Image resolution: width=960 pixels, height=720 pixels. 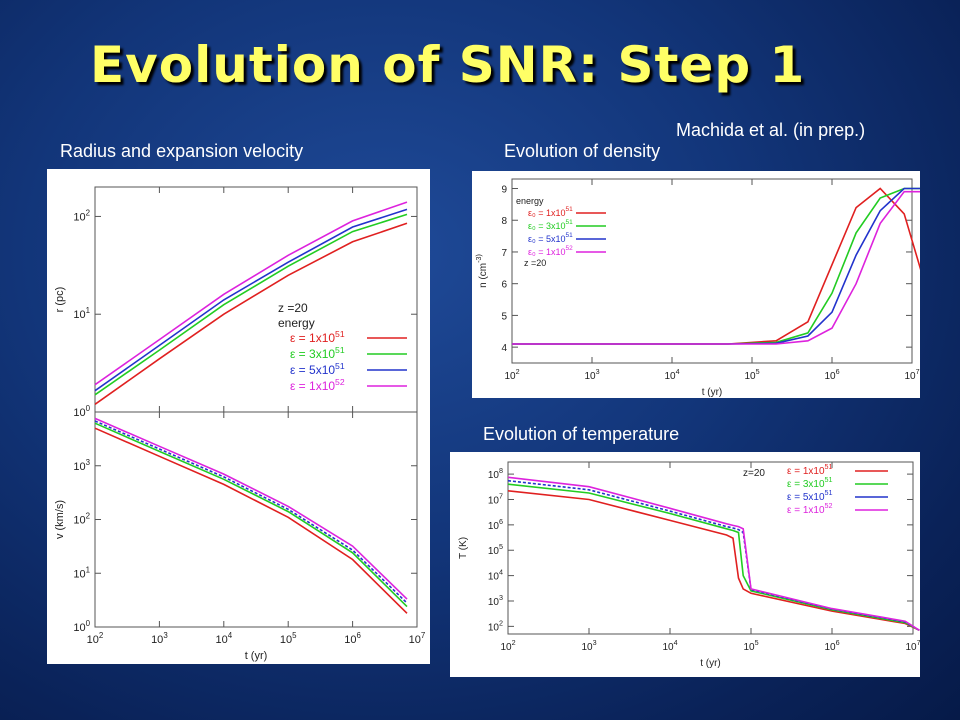 What do you see at coordinates (81, 215) in the screenshot?
I see `radius-y-tick-label: 10²` at bounding box center [81, 215].